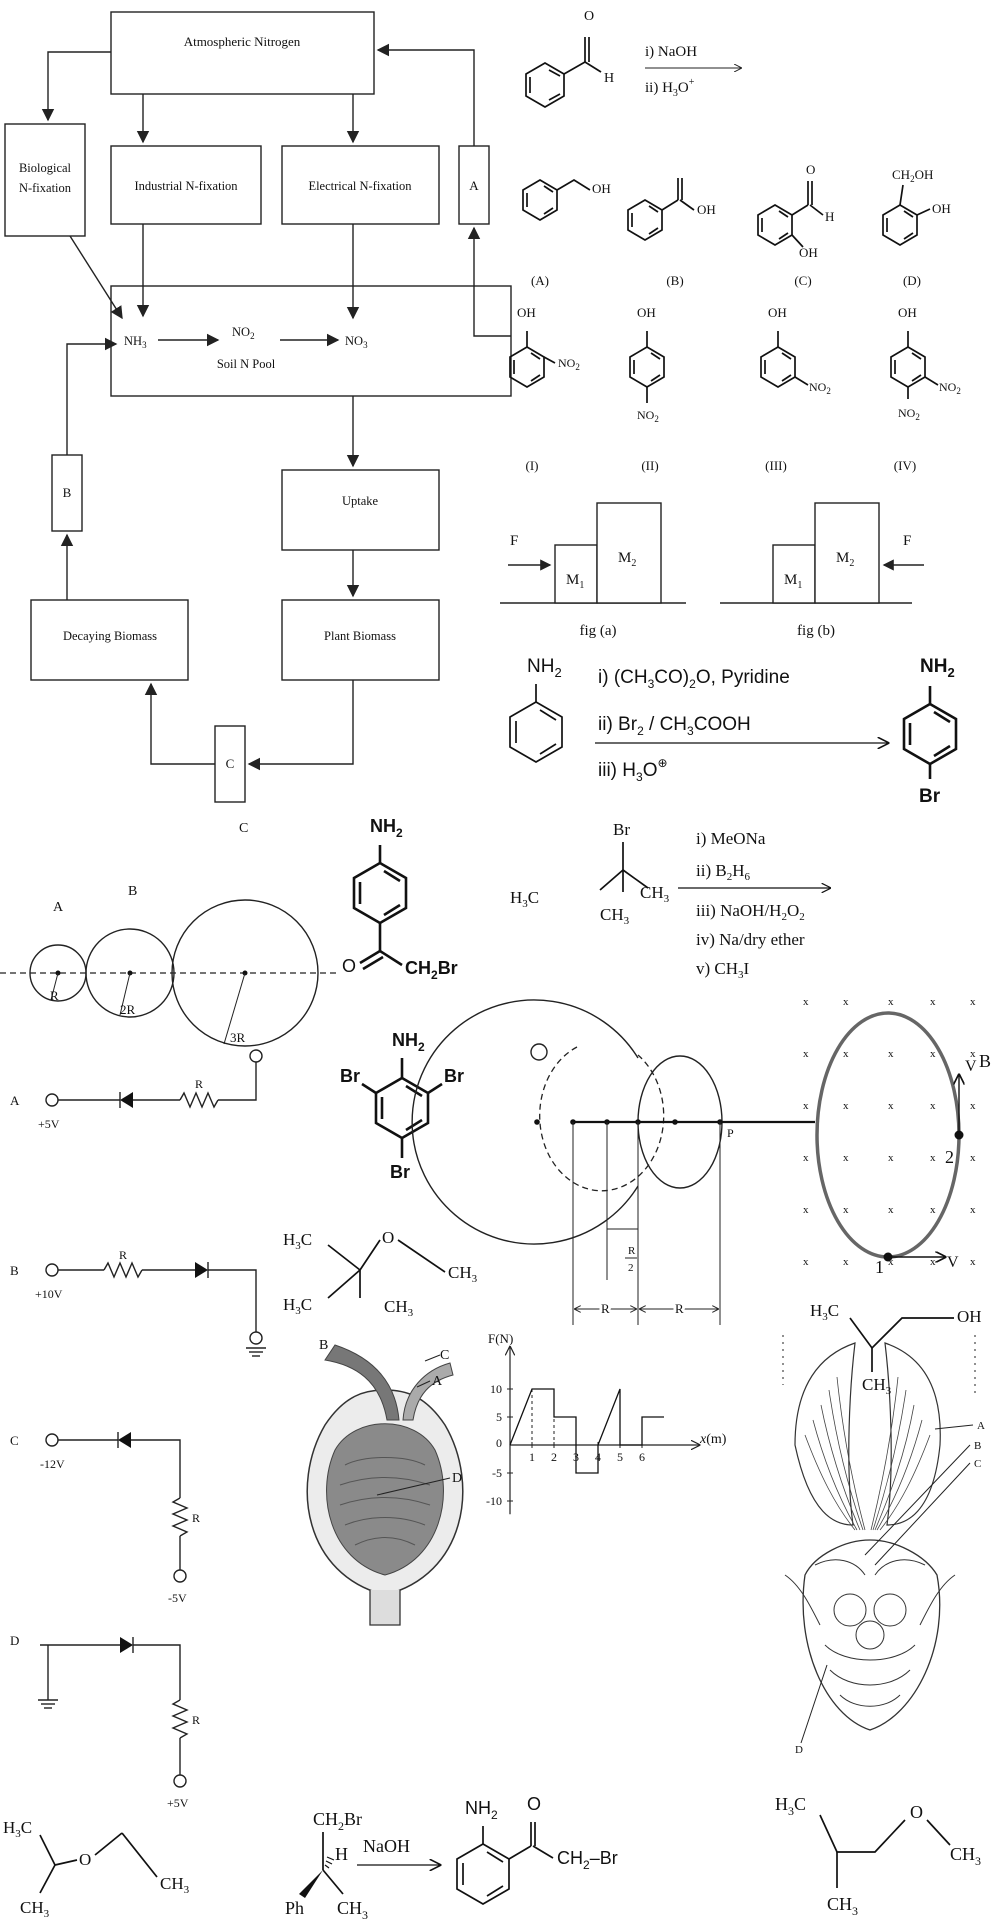  I want to click on circuit-c: C -12V R -5V, so click(105, 1518).